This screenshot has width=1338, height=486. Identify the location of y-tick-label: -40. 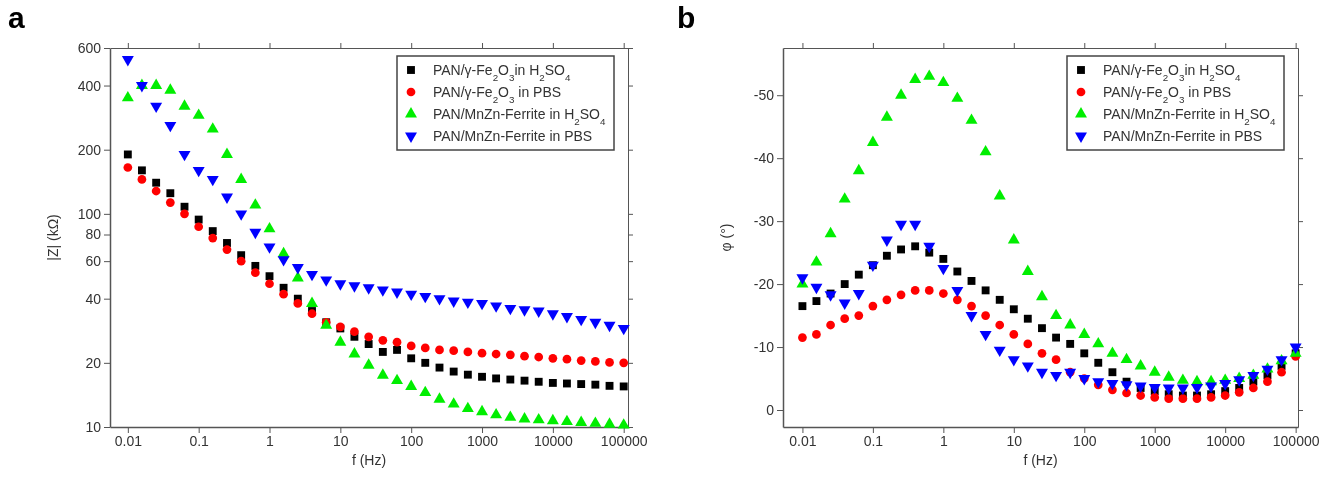
(764, 158).